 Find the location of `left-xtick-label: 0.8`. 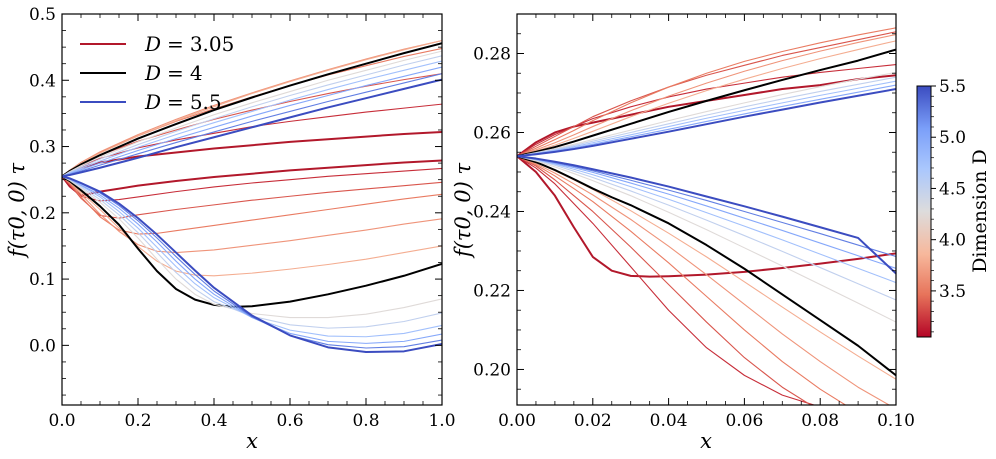

left-xtick-label: 0.8 is located at coordinates (365, 421).